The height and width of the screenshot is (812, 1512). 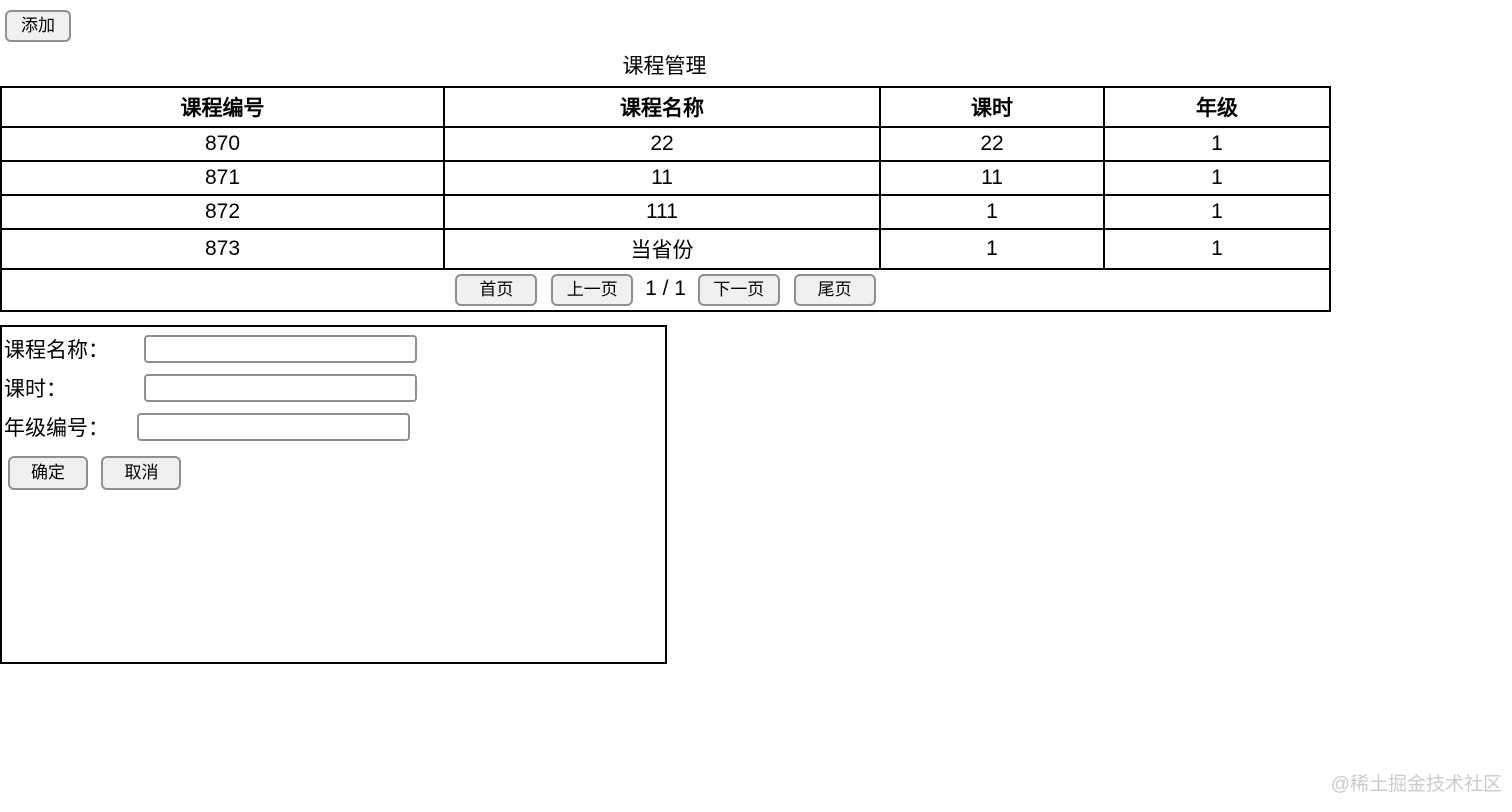 I want to click on course-name-label: 课程名称：, so click(x=56, y=351).